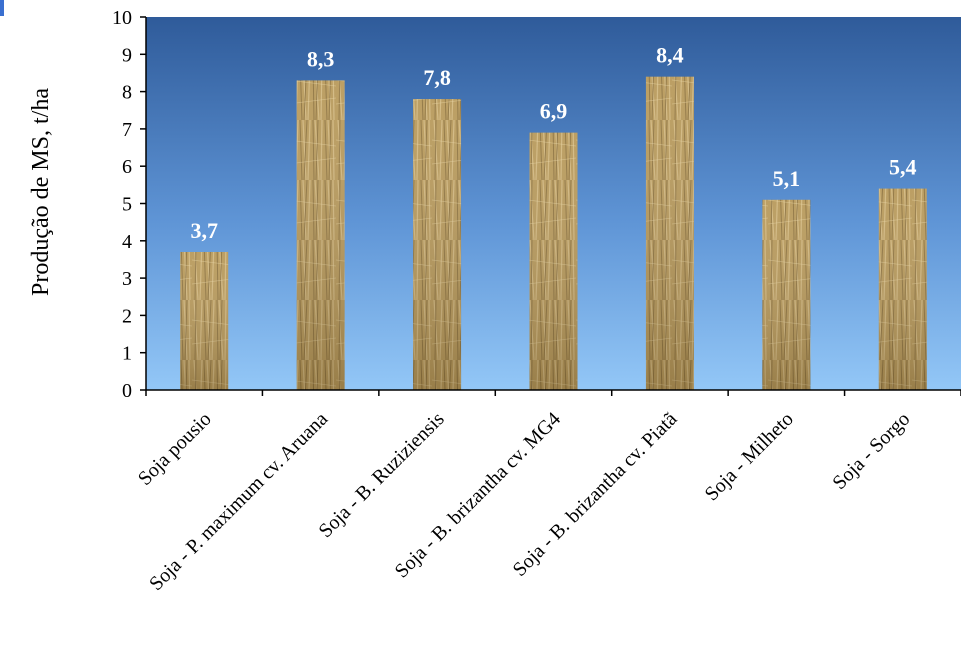  Describe the element at coordinates (871, 451) in the screenshot. I see `category-label: Soja - Sorgo` at that location.